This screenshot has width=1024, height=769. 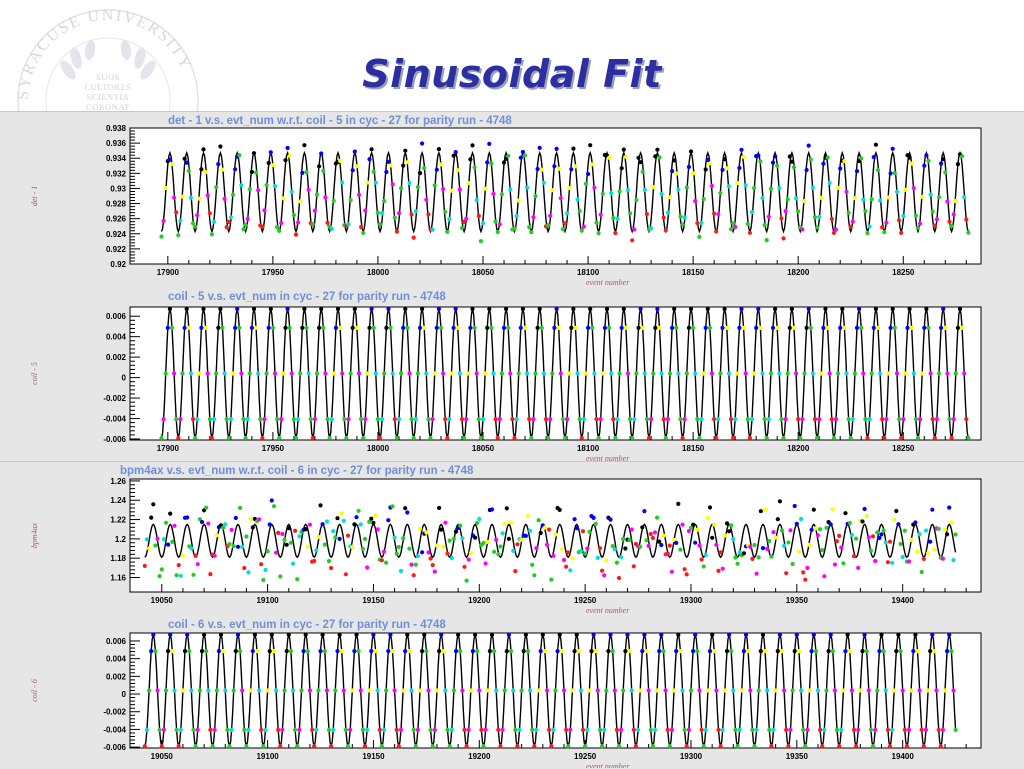 I want to click on x-tick-label: 19100, so click(x=267, y=756).